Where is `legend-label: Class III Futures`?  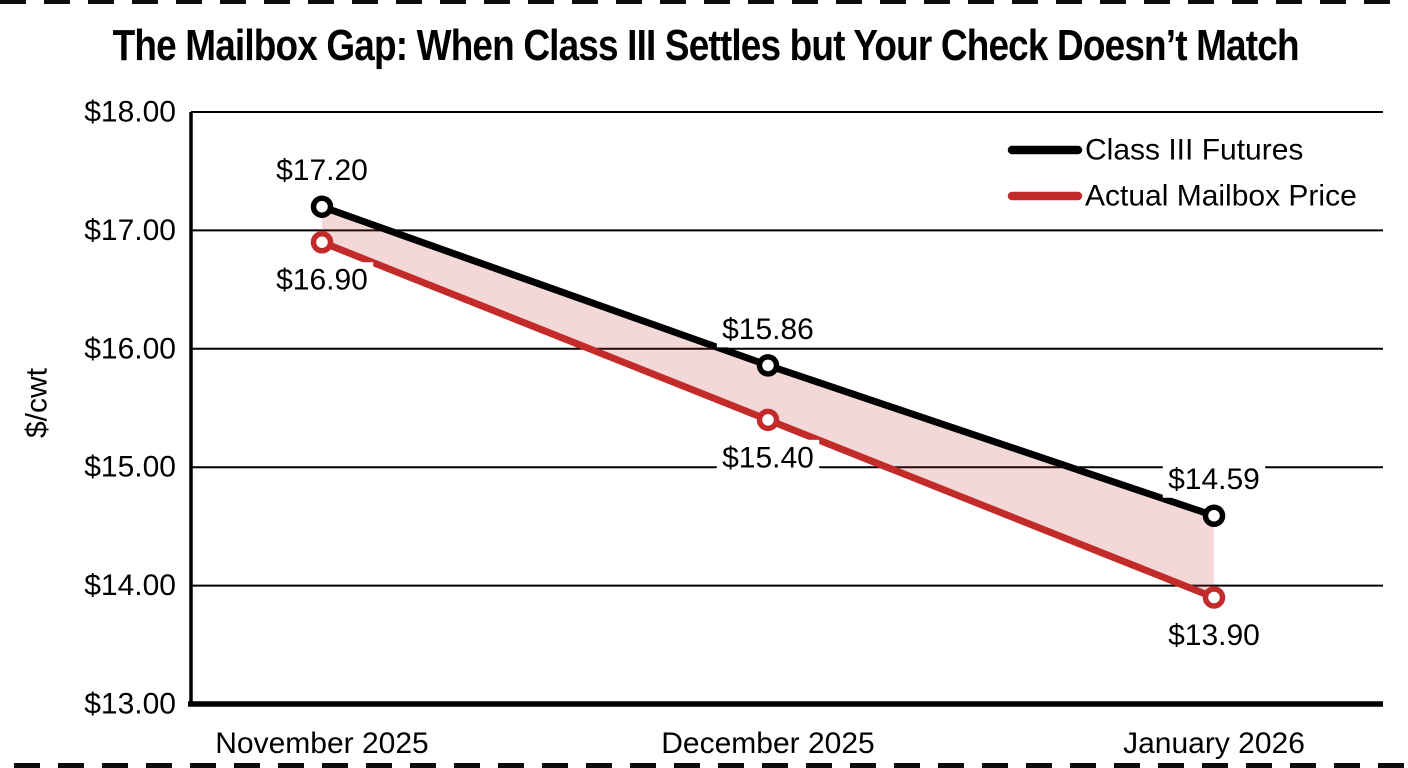 legend-label: Class III Futures is located at coordinates (1194, 150).